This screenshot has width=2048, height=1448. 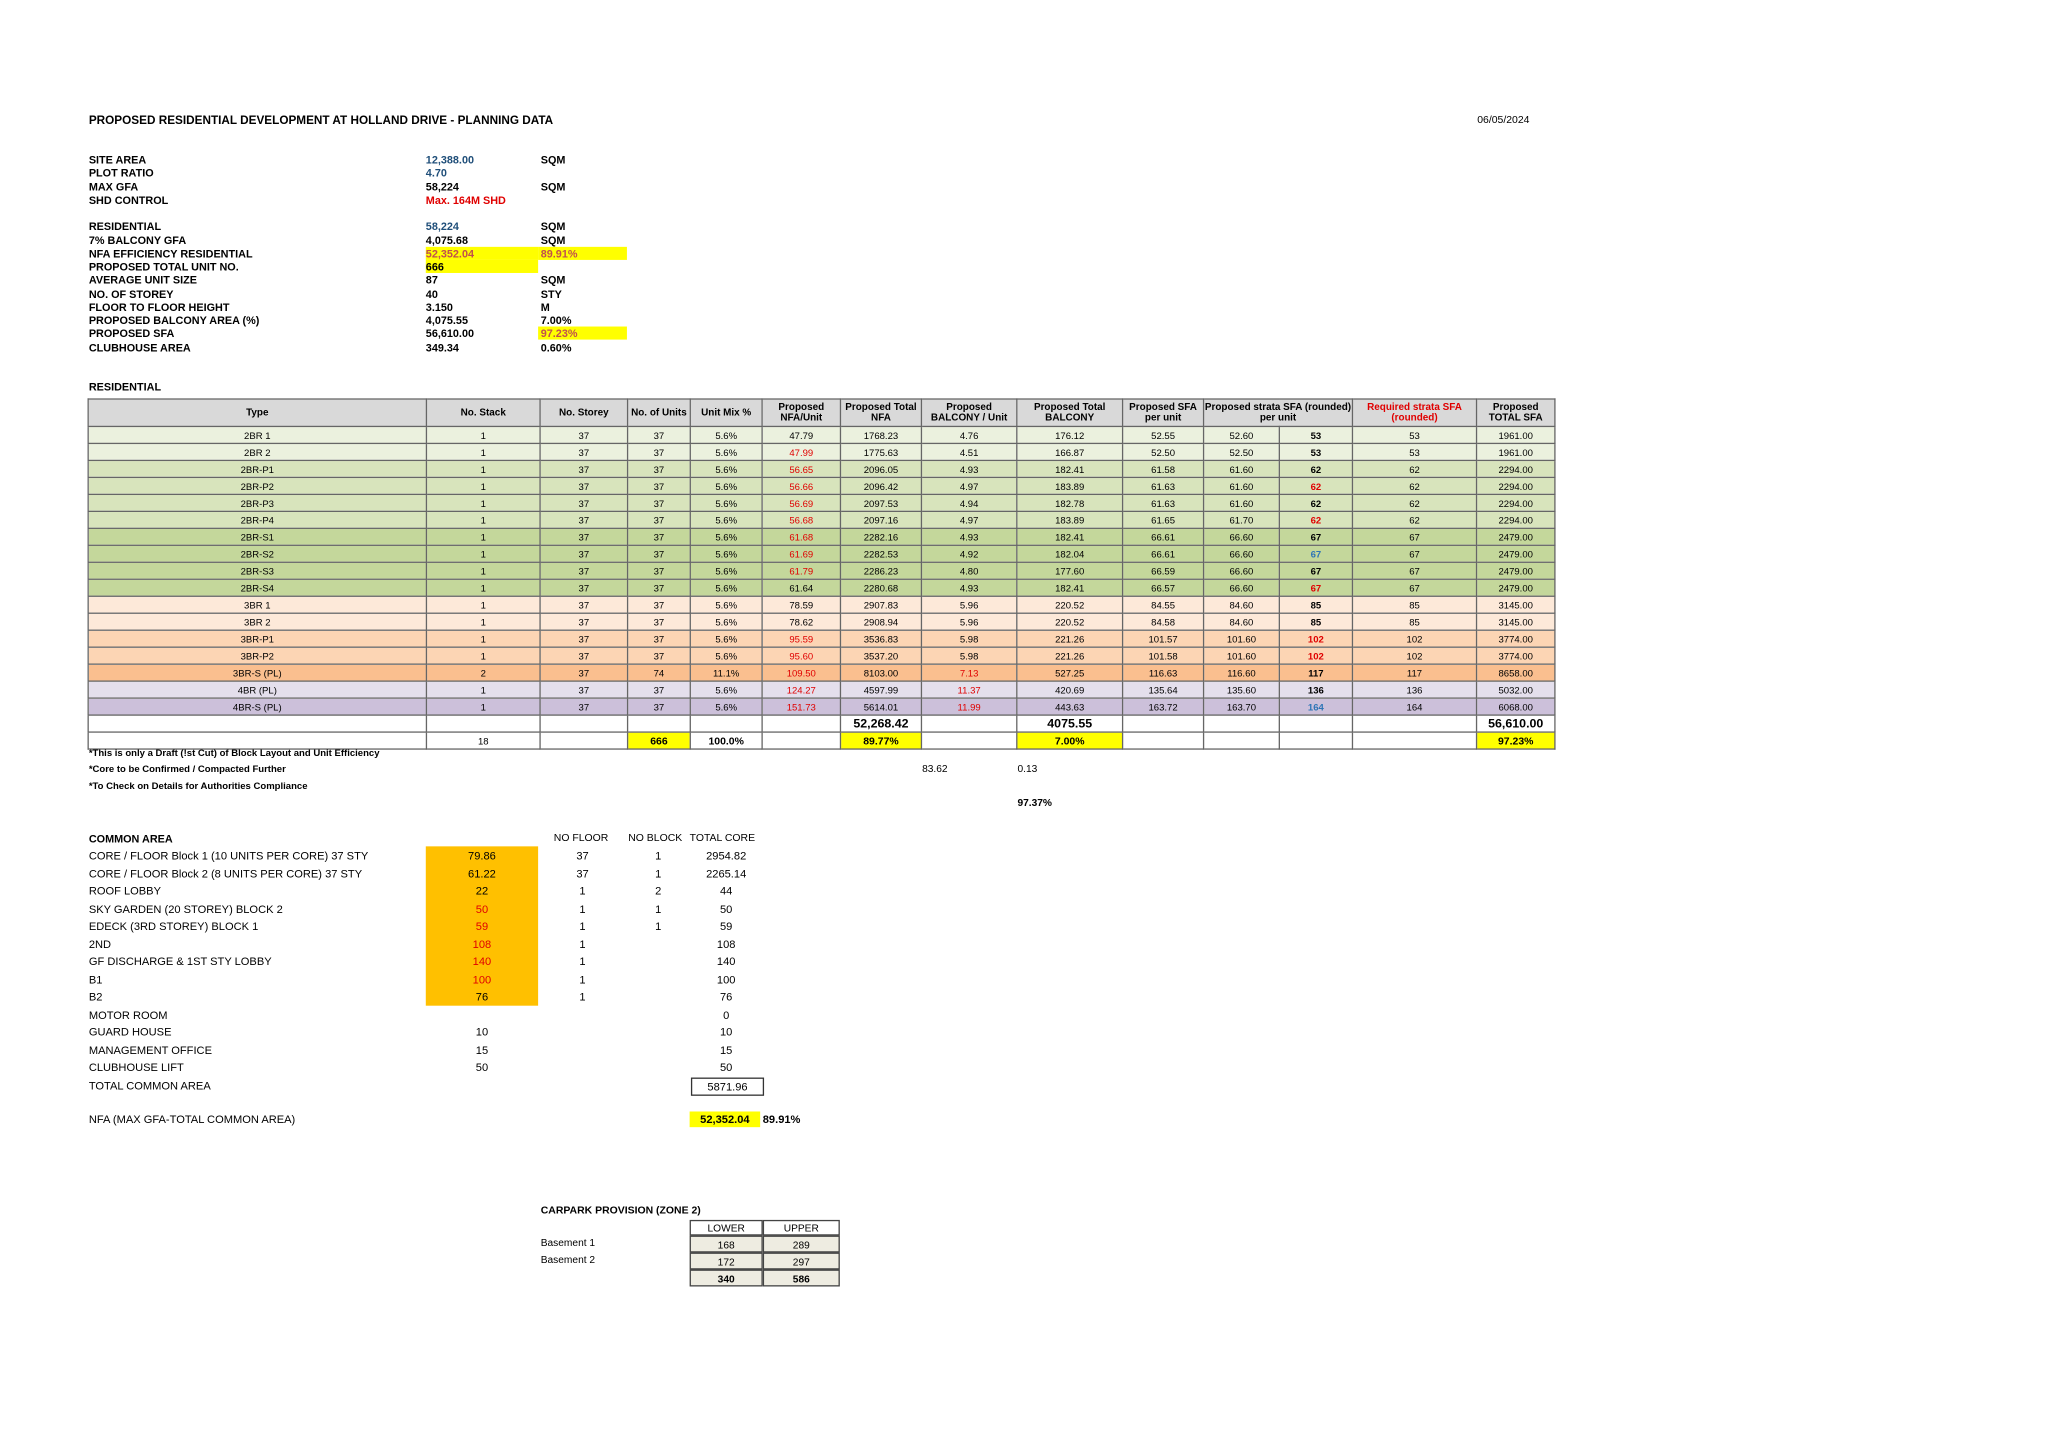 I want to click on cell: 61.68, so click(x=801, y=536).